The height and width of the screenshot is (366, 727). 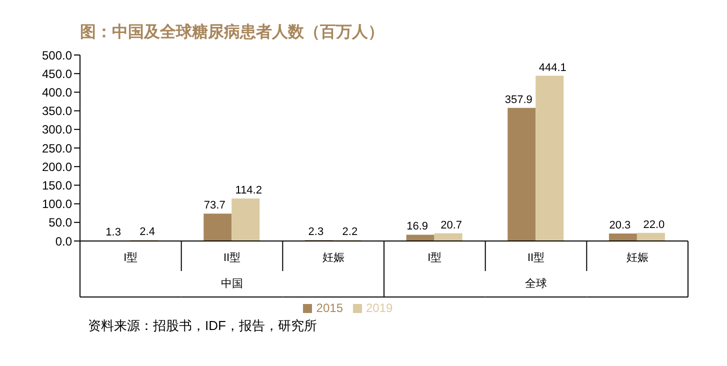 I want to click on y-tick-label: 0.0, so click(x=63, y=241).